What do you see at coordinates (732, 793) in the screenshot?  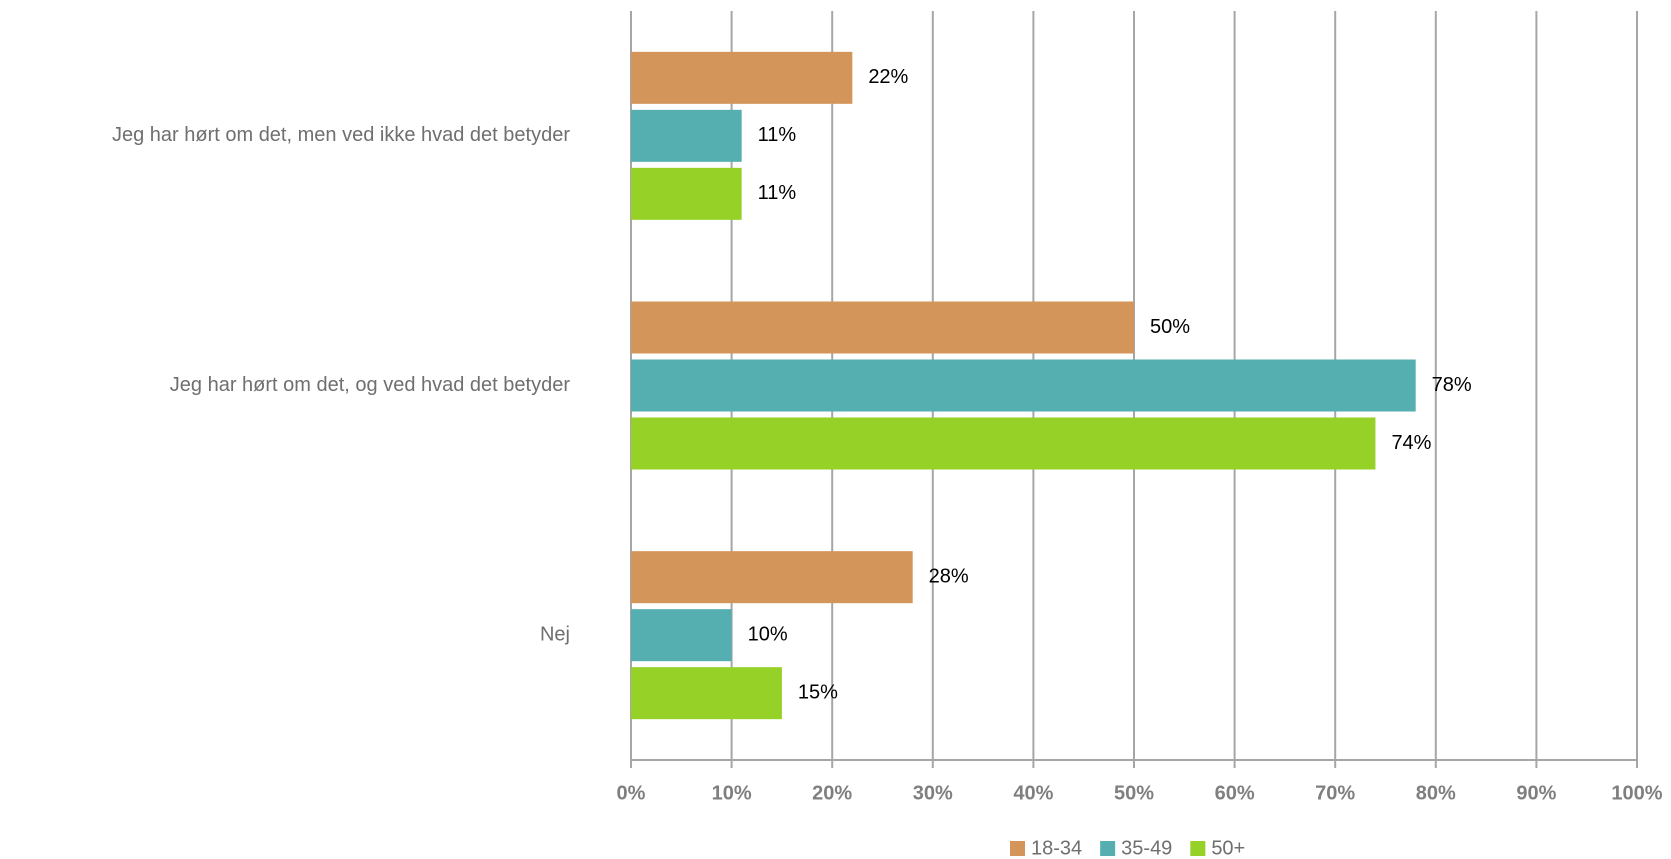 I see `x-tick-label: 10%` at bounding box center [732, 793].